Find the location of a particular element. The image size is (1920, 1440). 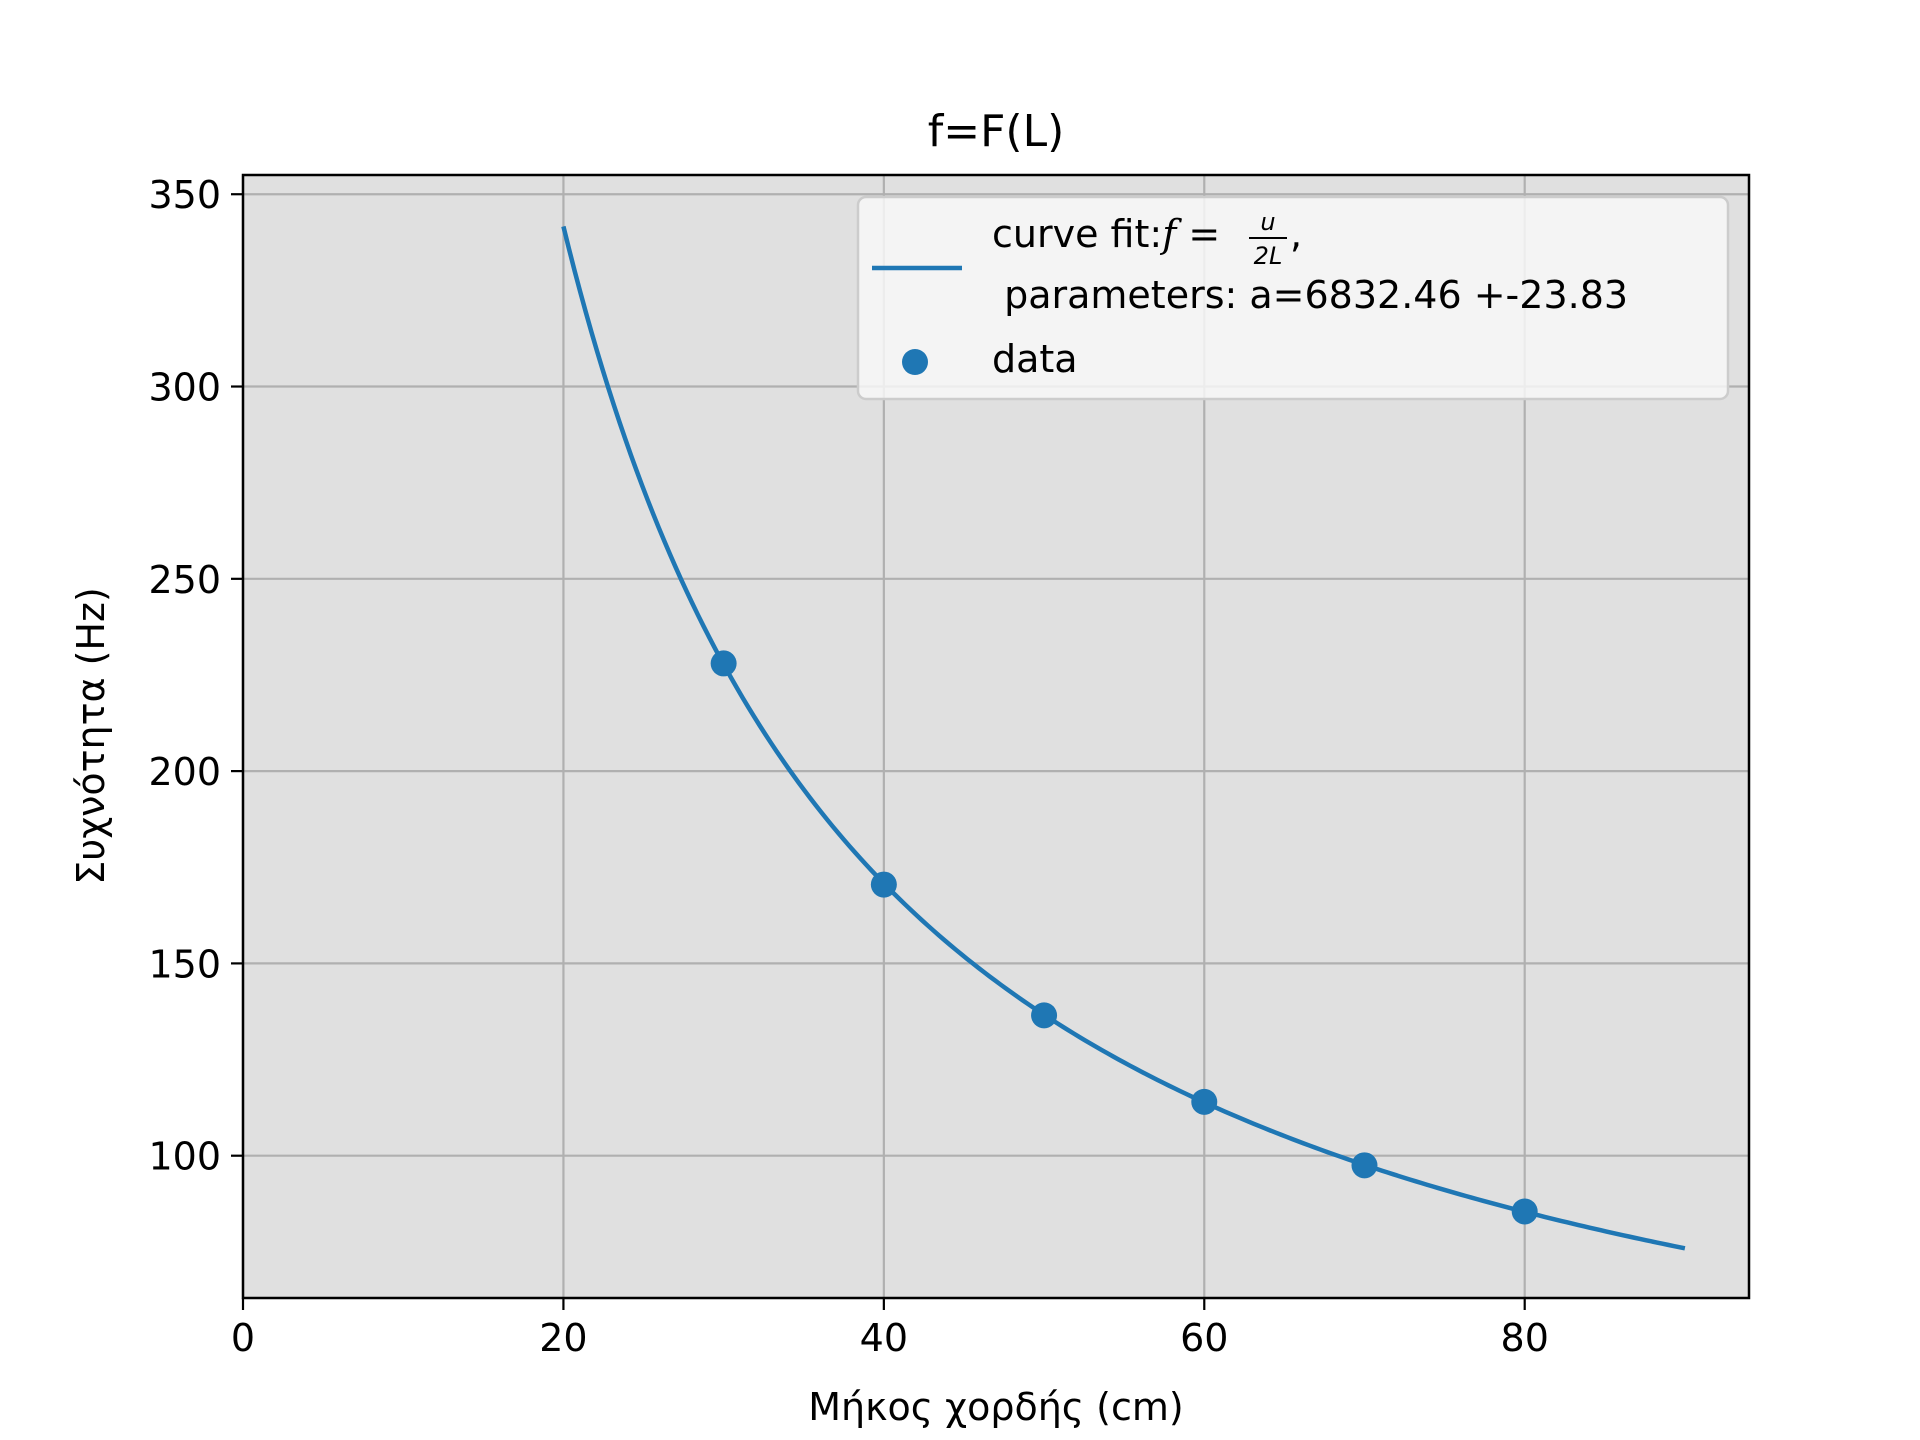

y-tick-label: 150 is located at coordinates (184, 964).